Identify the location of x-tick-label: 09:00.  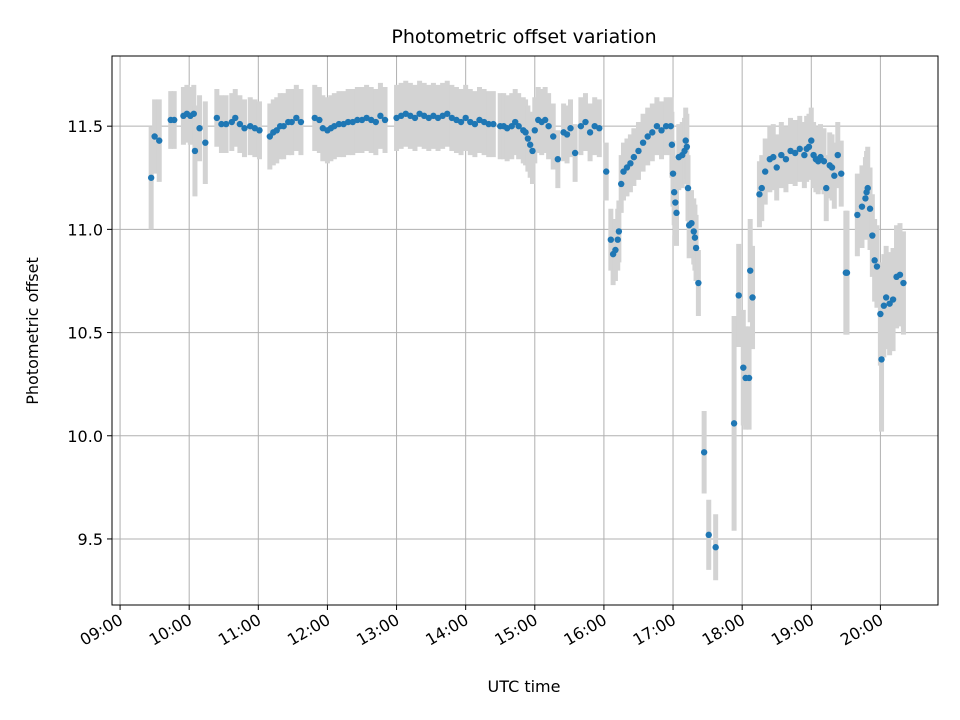
(101, 630).